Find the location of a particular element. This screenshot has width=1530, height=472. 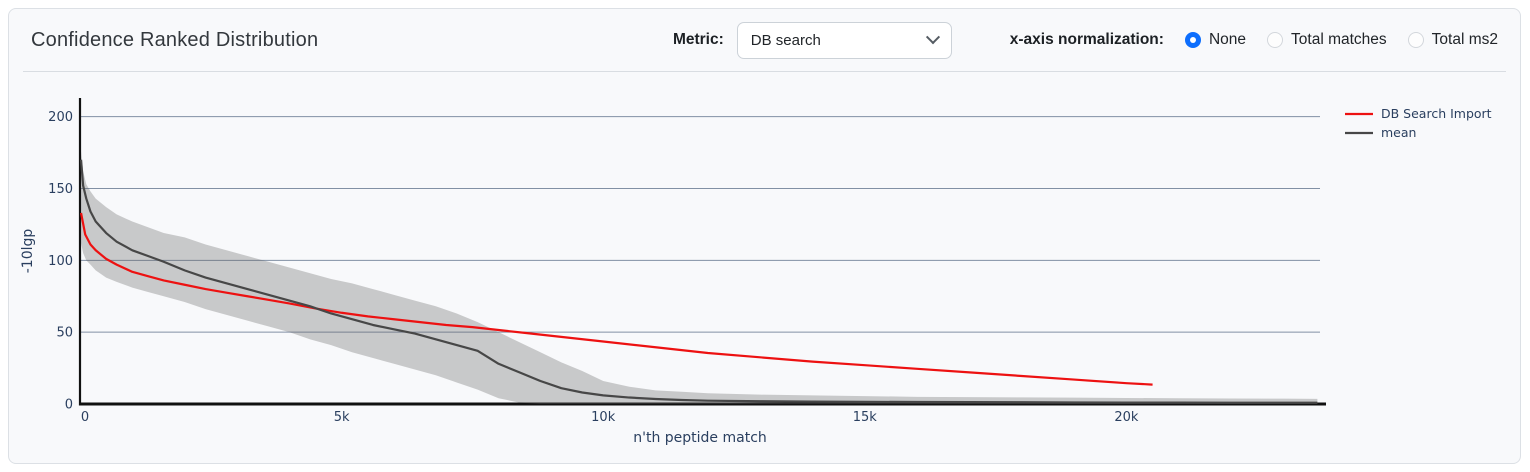

radio-button-total-matches is located at coordinates (1275, 40).